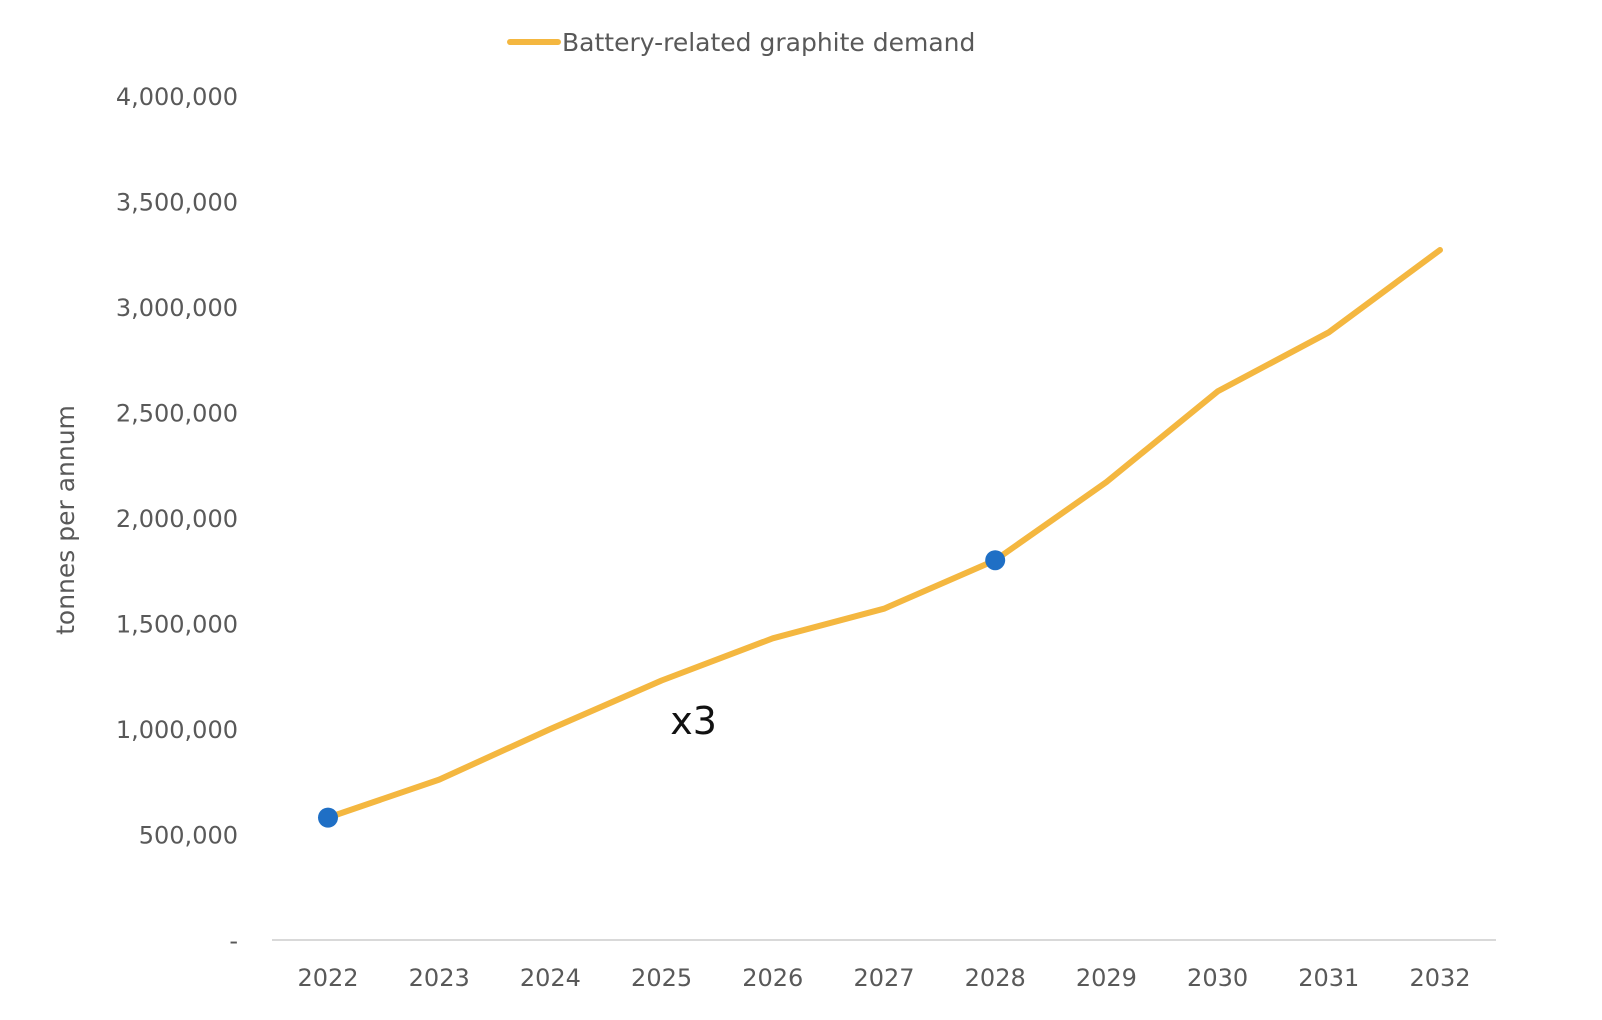  I want to click on x-tick-label: 2032, so click(1439, 978).